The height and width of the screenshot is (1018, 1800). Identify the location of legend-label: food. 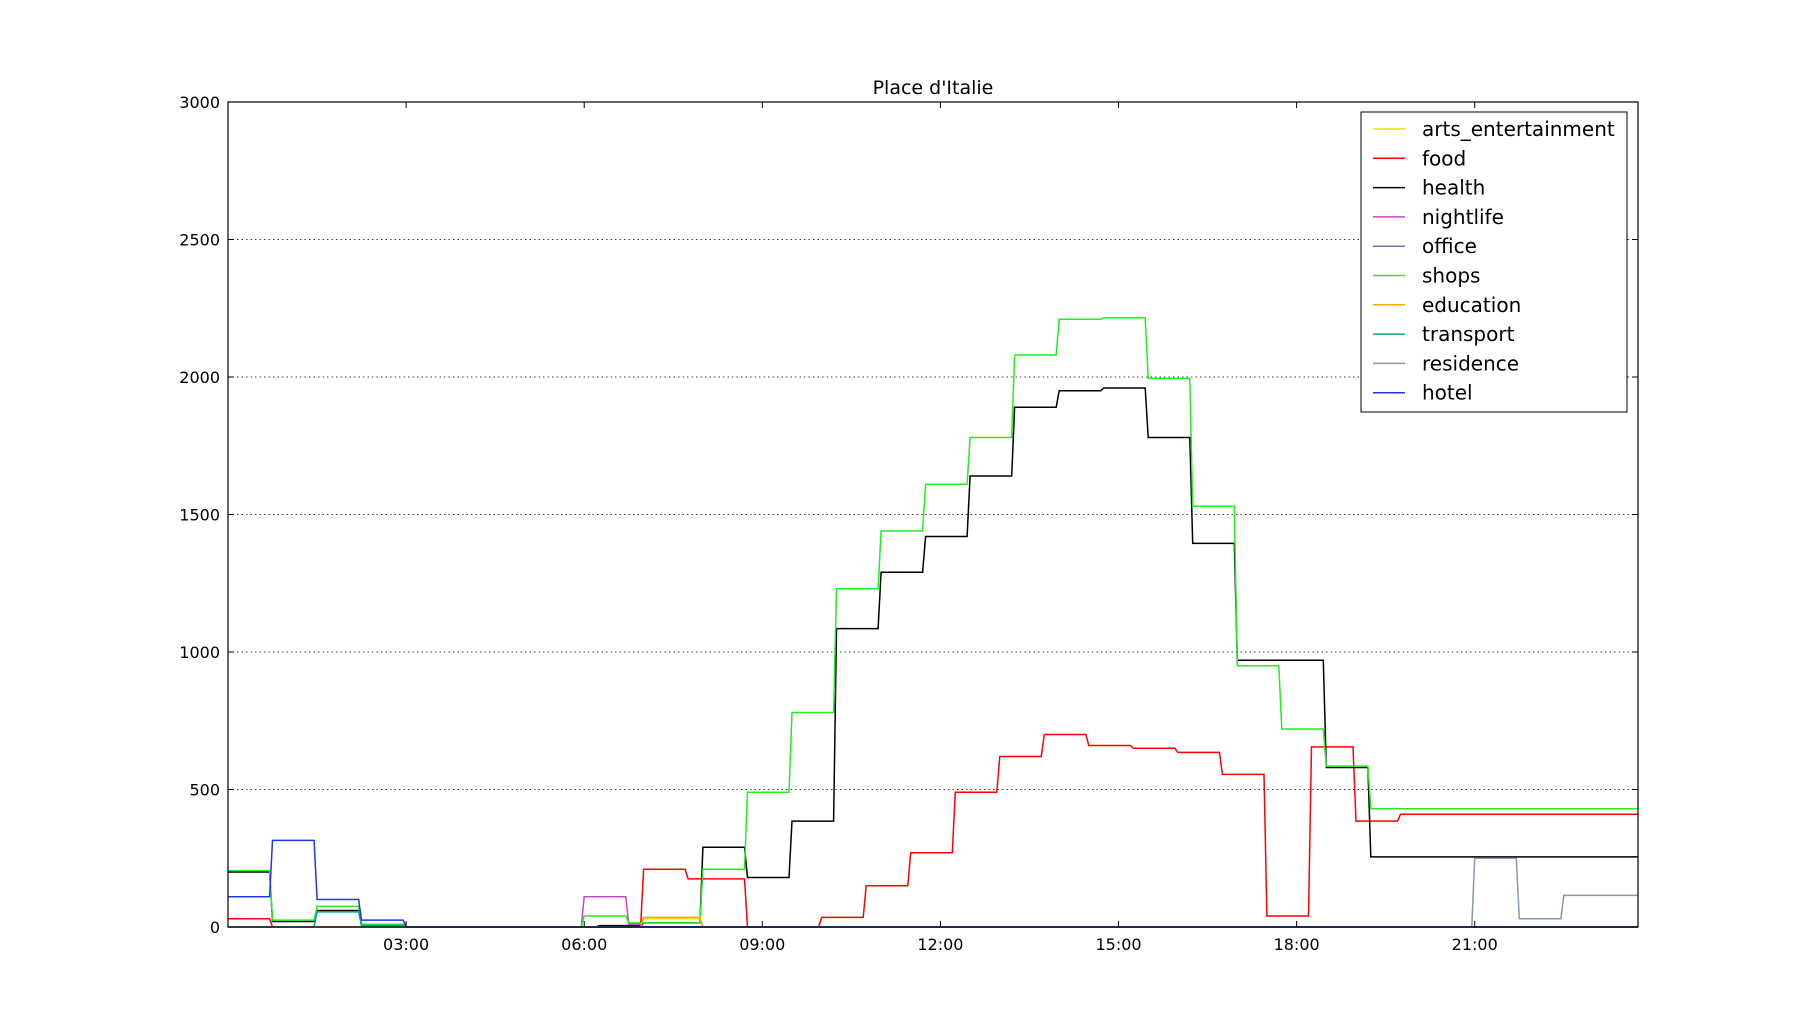
(1444, 158).